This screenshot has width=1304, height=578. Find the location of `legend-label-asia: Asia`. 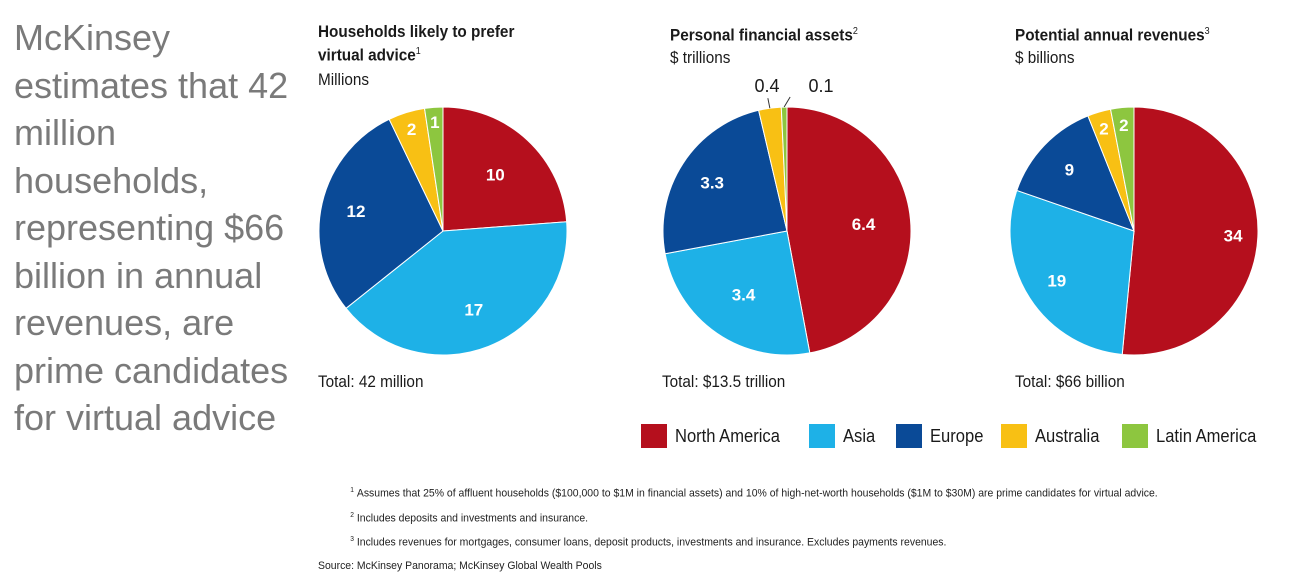

legend-label-asia: Asia is located at coordinates (859, 436).